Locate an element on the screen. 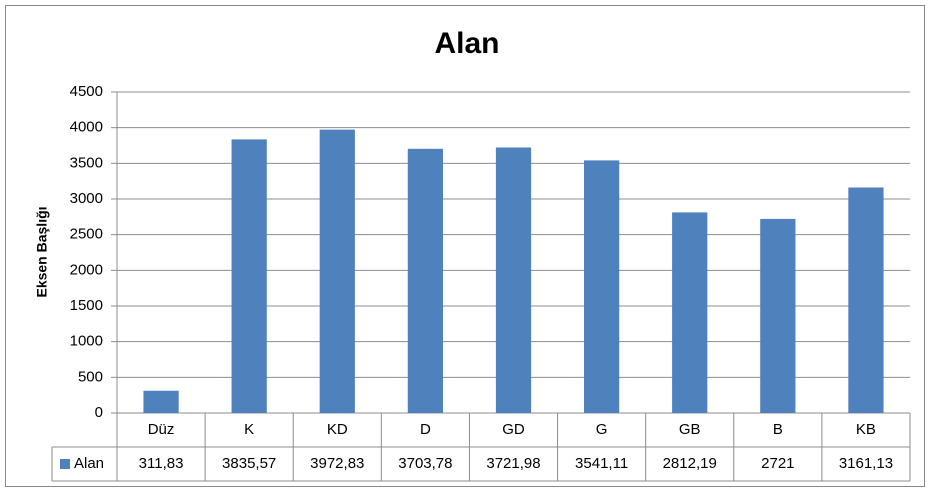 This screenshot has height=493, width=932. table-value: 3703,78 is located at coordinates (425, 463).